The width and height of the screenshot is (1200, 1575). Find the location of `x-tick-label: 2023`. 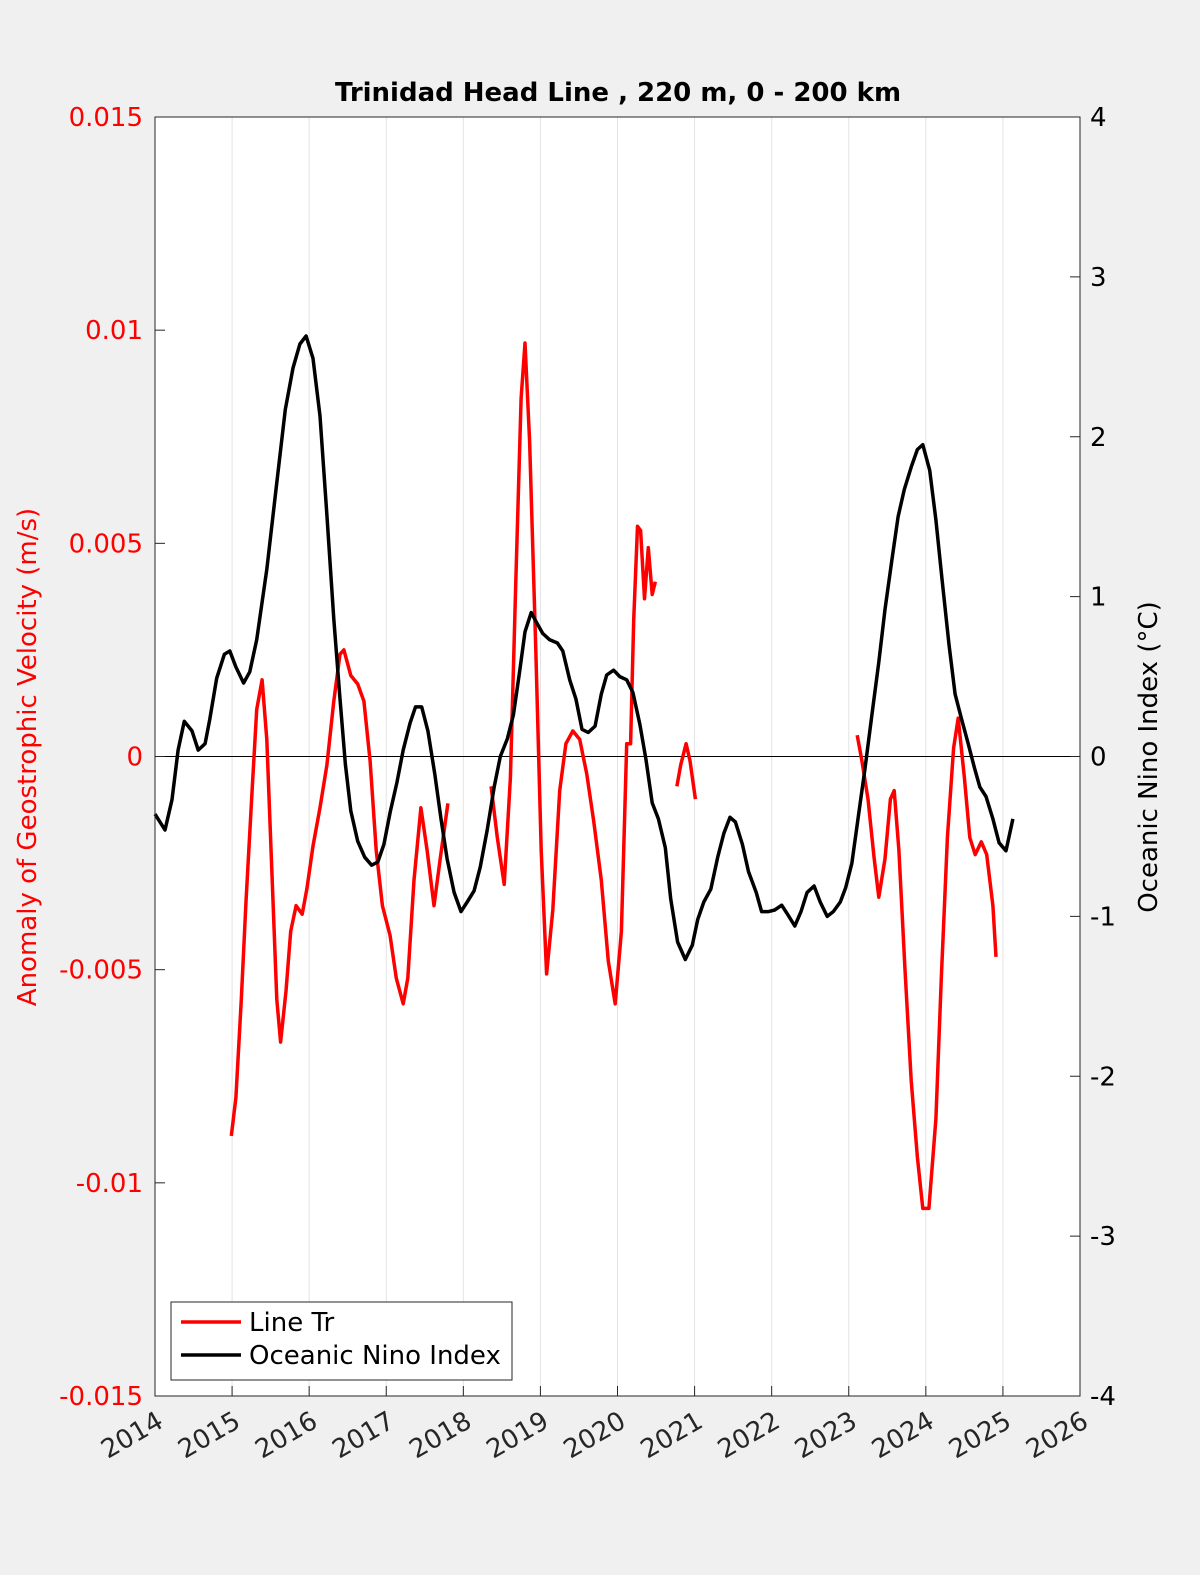

x-tick-label: 2023 is located at coordinates (826, 1435).